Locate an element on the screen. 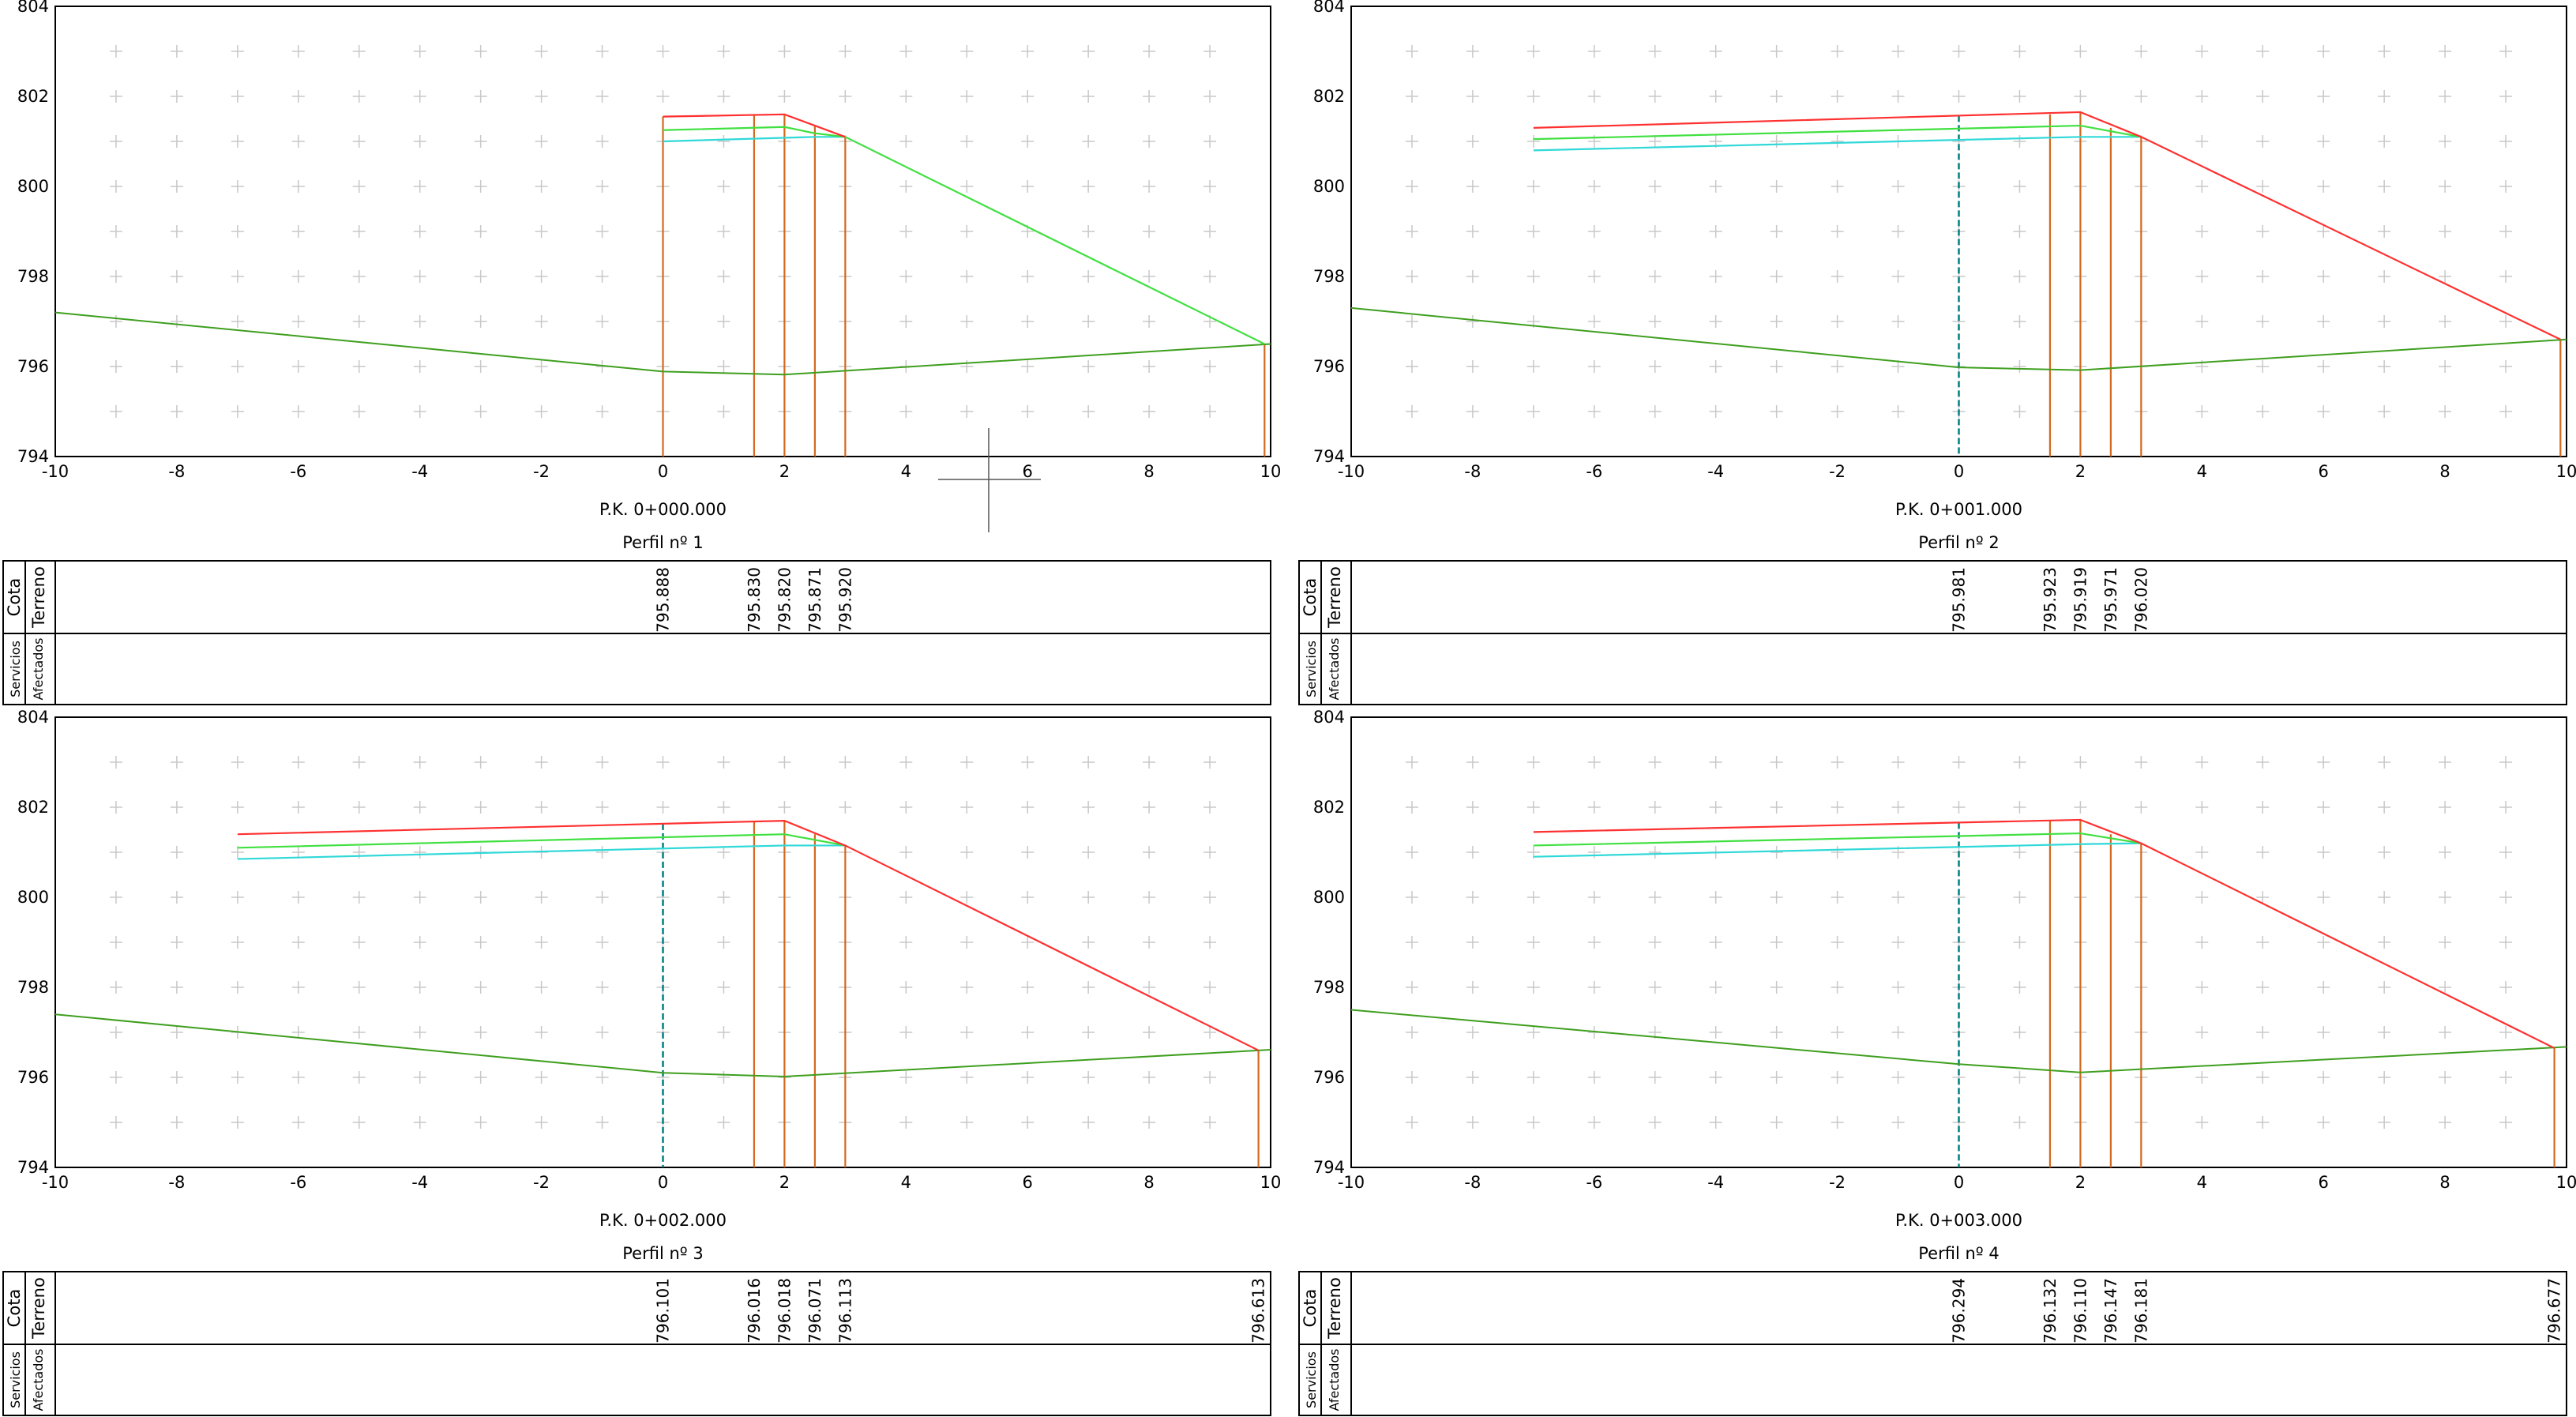 The height and width of the screenshot is (1417, 2576). terrain-elevation-label: 796.071 is located at coordinates (814, 1311).